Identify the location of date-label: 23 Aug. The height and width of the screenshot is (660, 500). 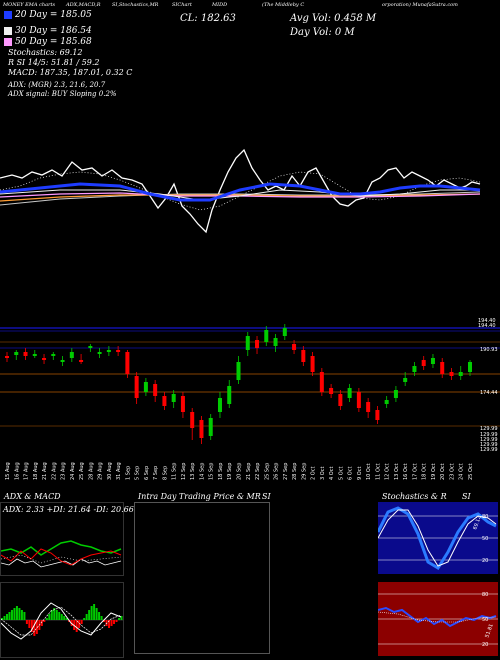
(64, 471).